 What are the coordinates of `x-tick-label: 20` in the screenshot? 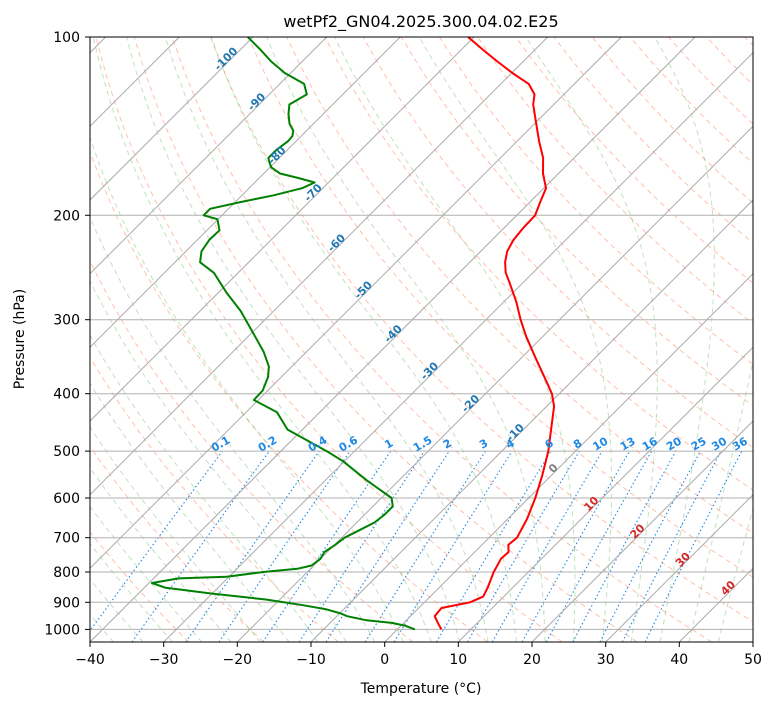 It's located at (532, 660).